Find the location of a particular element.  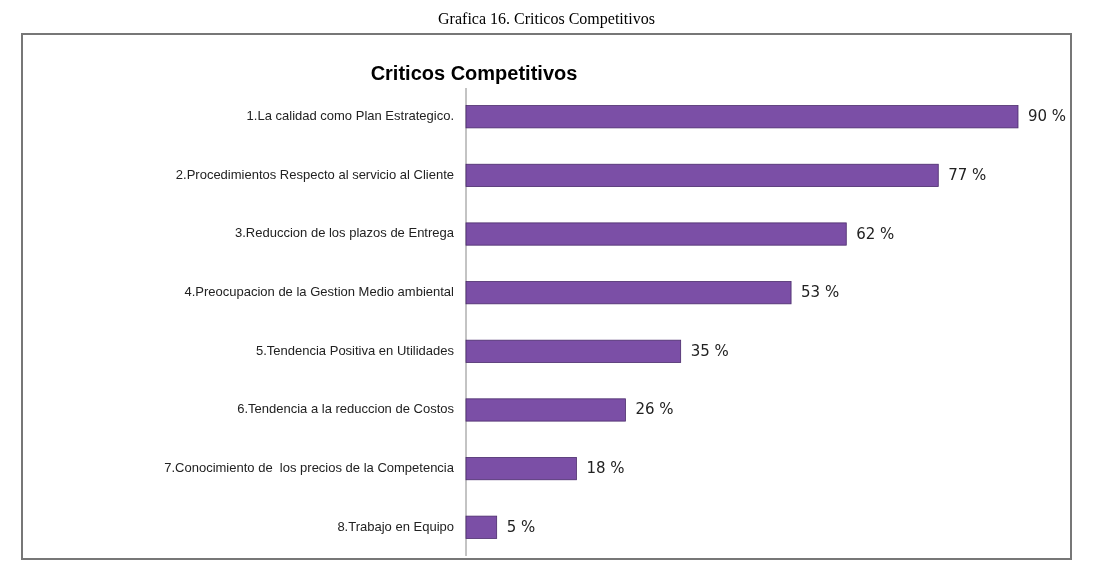

y-tick-label: 4.Preocupacion de la Gestion Medio ambiental is located at coordinates (319, 292).